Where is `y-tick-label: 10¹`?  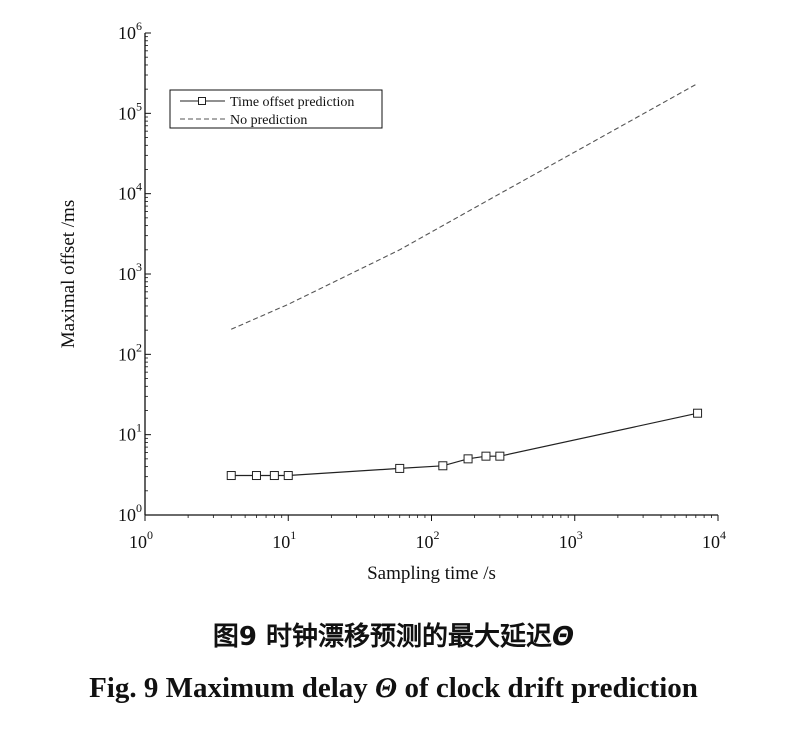
y-tick-label: 10¹ is located at coordinates (130, 433).